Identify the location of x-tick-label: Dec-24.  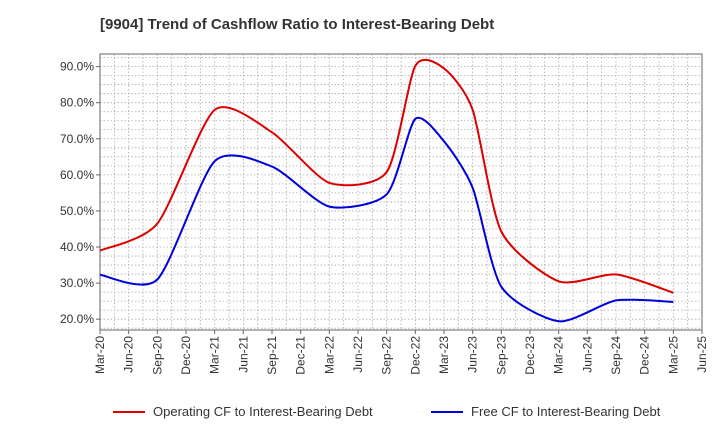
(645, 355).